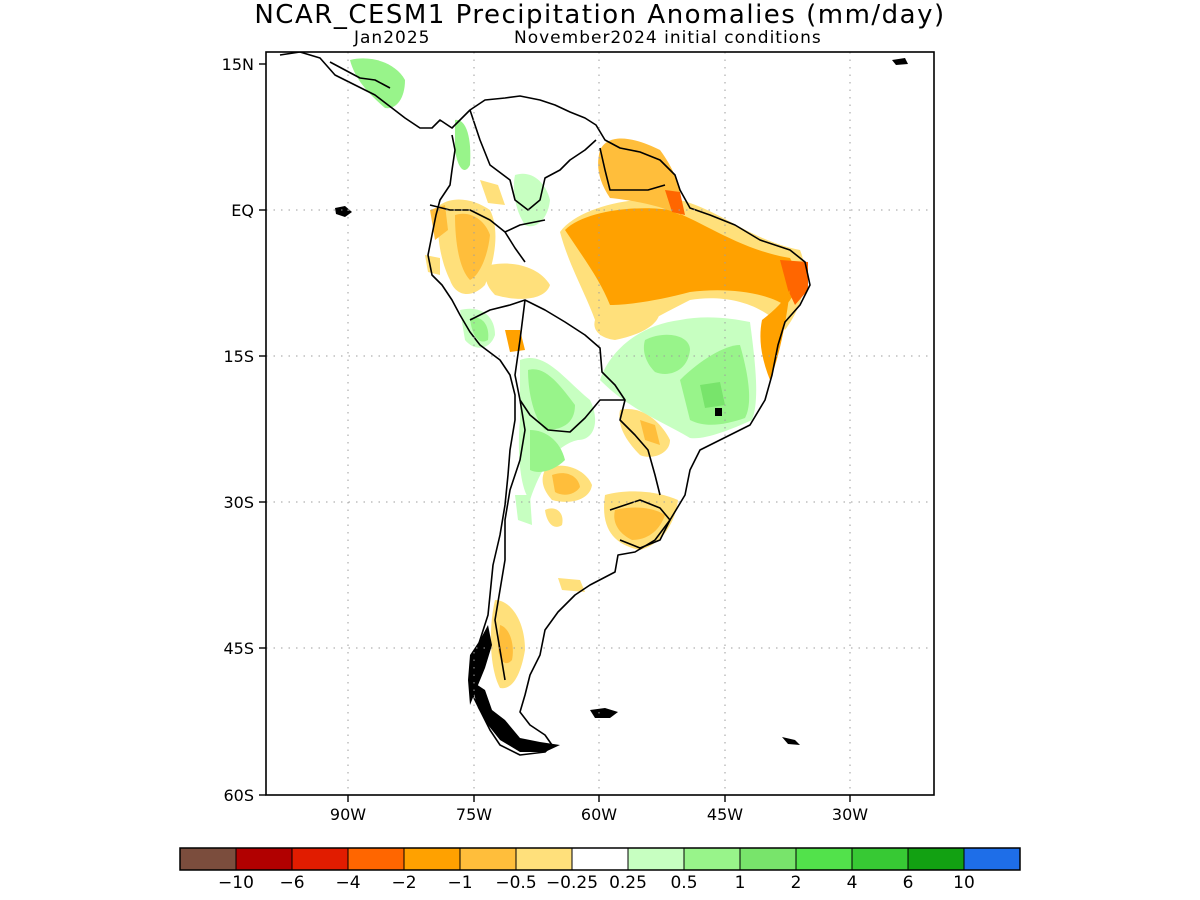 The height and width of the screenshot is (900, 1200). Describe the element at coordinates (852, 883) in the screenshot. I see `colorbar-label: 4` at that location.